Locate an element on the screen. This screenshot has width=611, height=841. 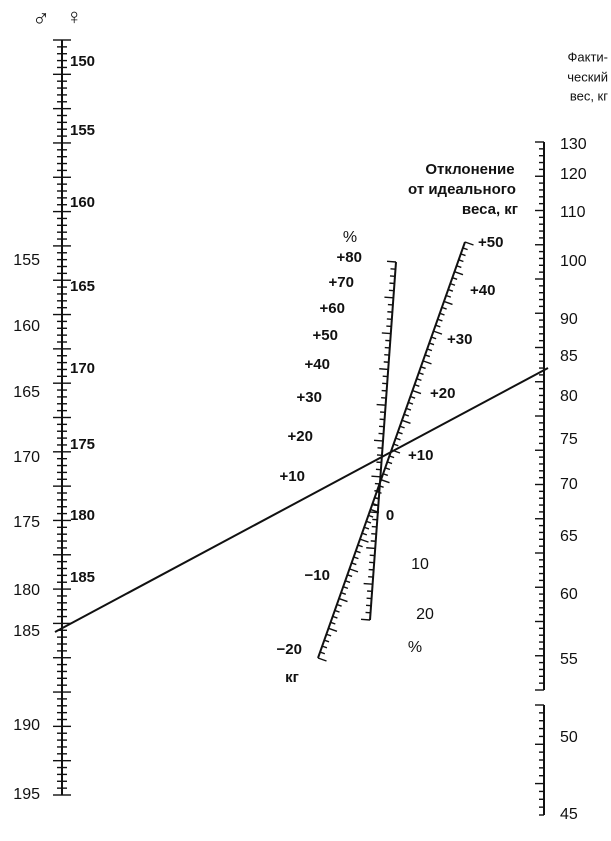
percent-label: +80 is located at coordinates (349, 257).